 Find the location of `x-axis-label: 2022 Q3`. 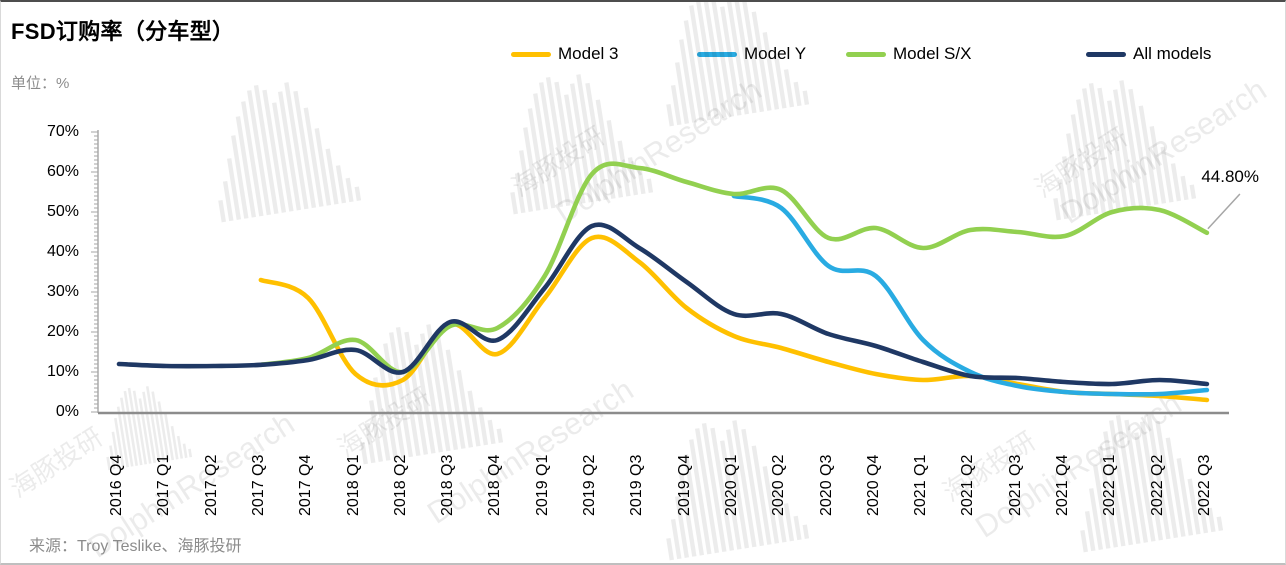

x-axis-label: 2022 Q3 is located at coordinates (1204, 485).